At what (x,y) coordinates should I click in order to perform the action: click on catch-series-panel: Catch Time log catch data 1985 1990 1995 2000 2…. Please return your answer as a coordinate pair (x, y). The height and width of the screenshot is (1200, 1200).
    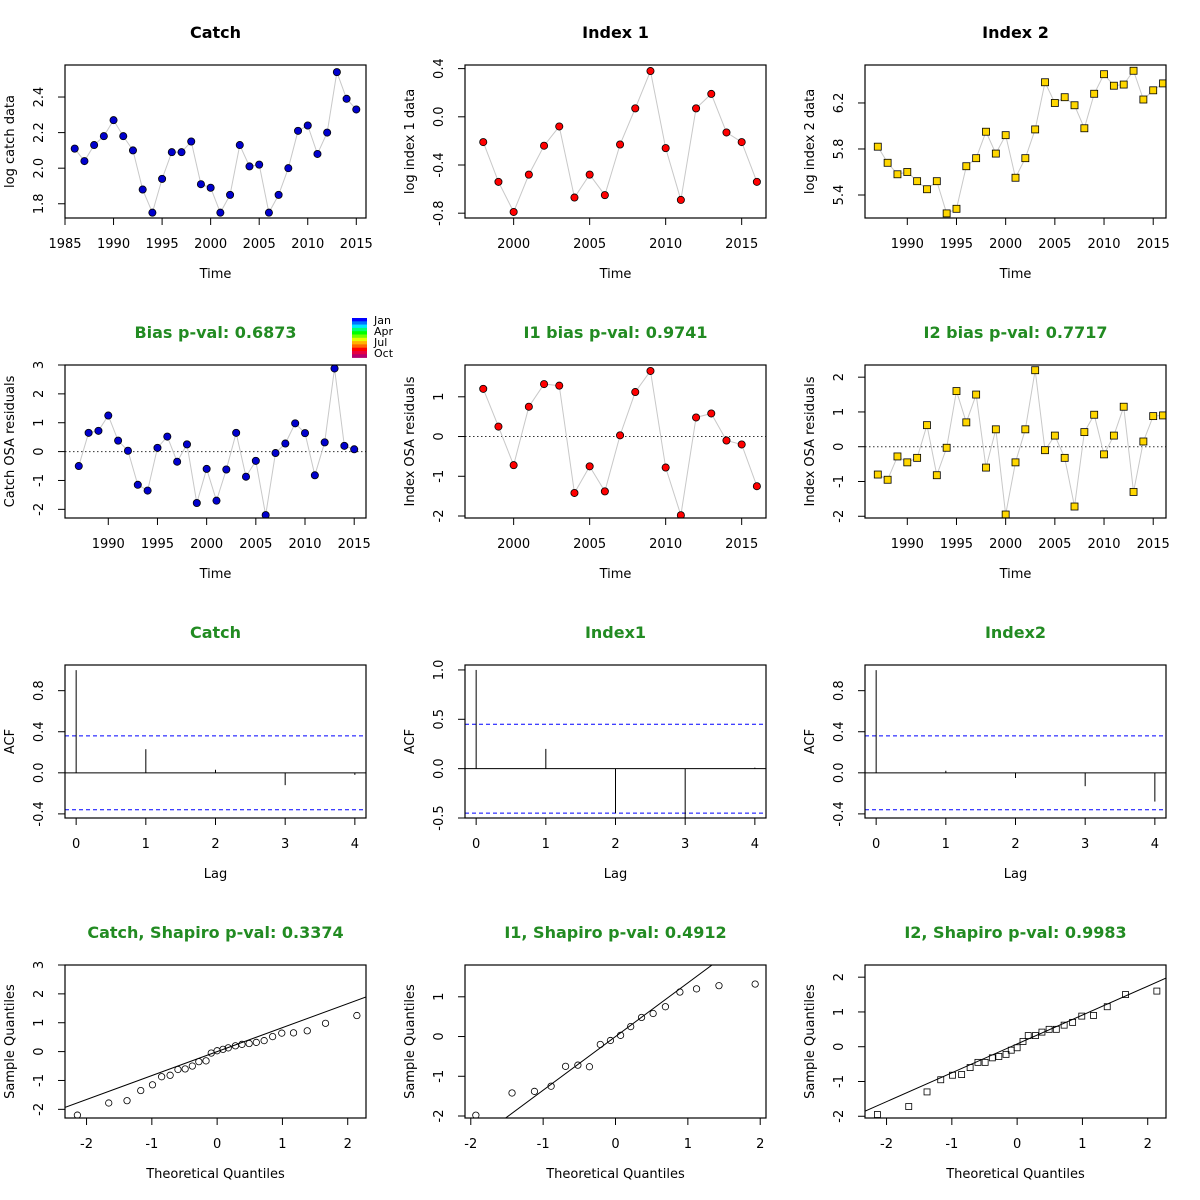
    Looking at the image, I should click on (188, 152).